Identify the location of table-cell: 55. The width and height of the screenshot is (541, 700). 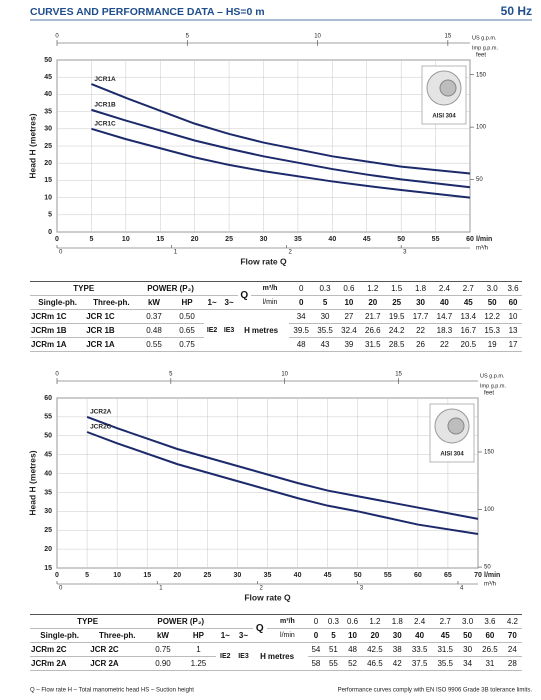
(333, 663).